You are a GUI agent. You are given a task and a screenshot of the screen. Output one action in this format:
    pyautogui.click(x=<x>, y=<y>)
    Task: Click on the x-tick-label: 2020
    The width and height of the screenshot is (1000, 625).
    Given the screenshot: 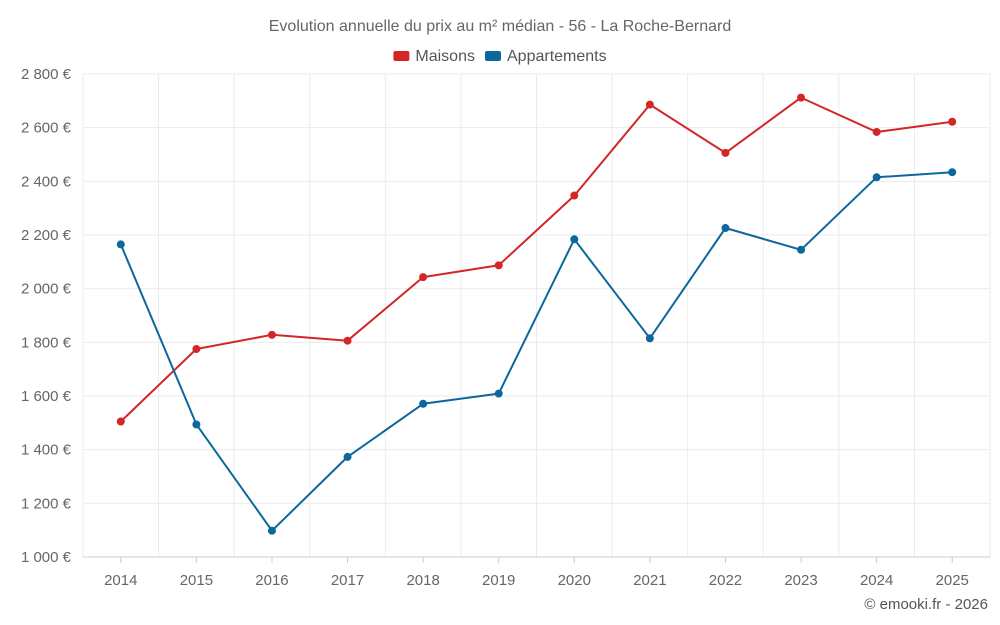 What is the action you would take?
    pyautogui.click(x=574, y=580)
    